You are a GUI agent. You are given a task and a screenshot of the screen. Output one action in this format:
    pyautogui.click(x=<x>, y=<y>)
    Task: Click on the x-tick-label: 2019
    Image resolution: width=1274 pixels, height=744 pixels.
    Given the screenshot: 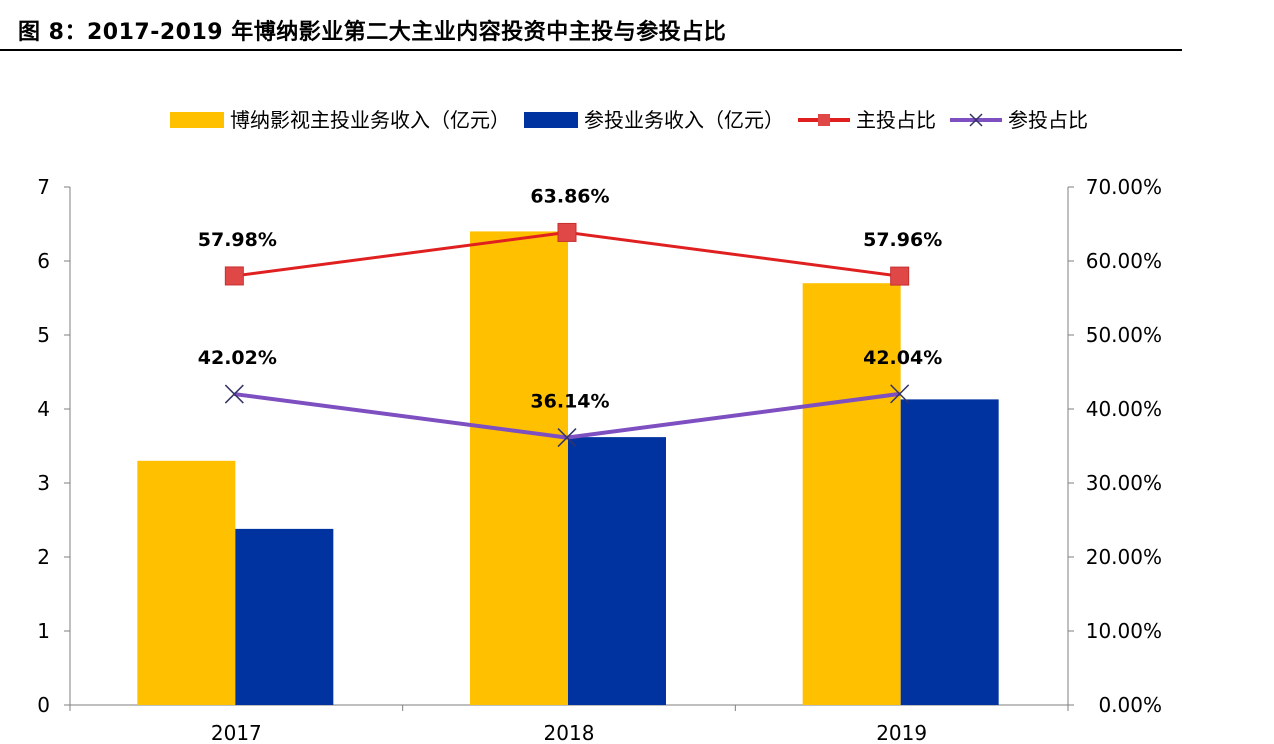 What is the action you would take?
    pyautogui.click(x=901, y=732)
    